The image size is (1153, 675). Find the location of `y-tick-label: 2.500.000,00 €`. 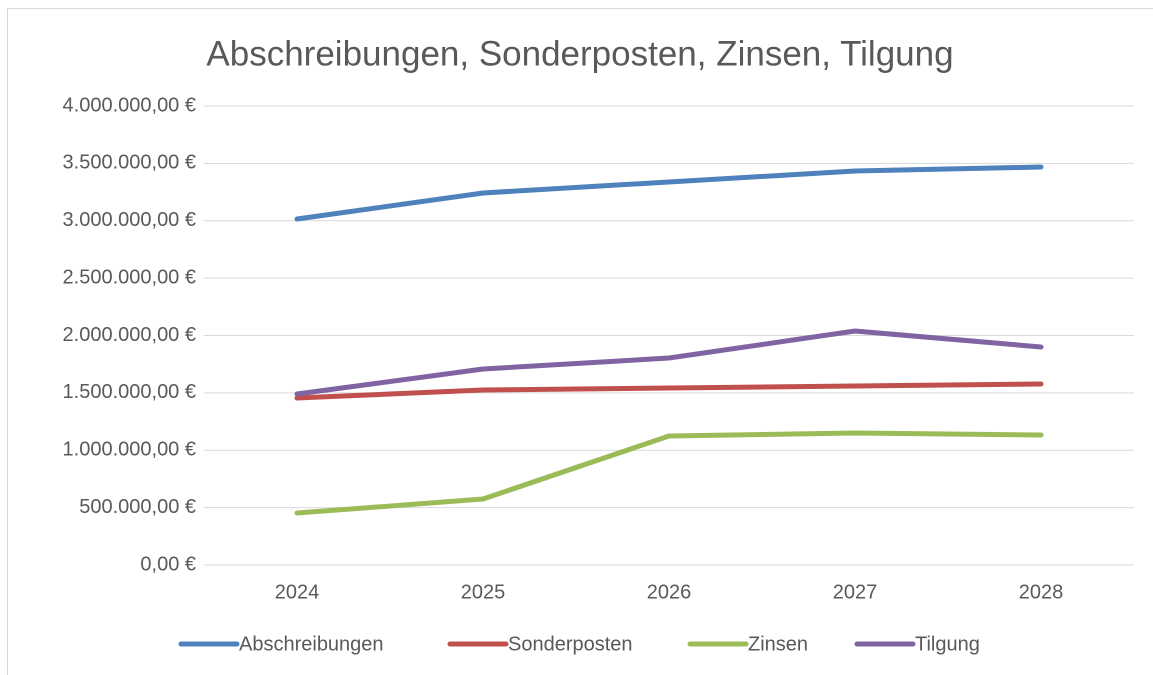

y-tick-label: 2.500.000,00 € is located at coordinates (129, 277).